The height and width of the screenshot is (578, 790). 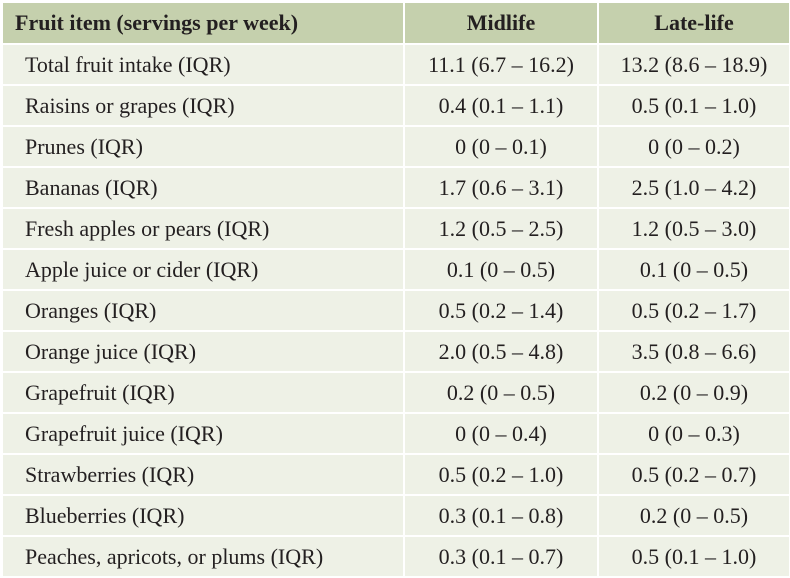 What do you see at coordinates (693, 64) in the screenshot?
I see `late-life-value-cell: 13.2 (8.6 – 18.9)` at bounding box center [693, 64].